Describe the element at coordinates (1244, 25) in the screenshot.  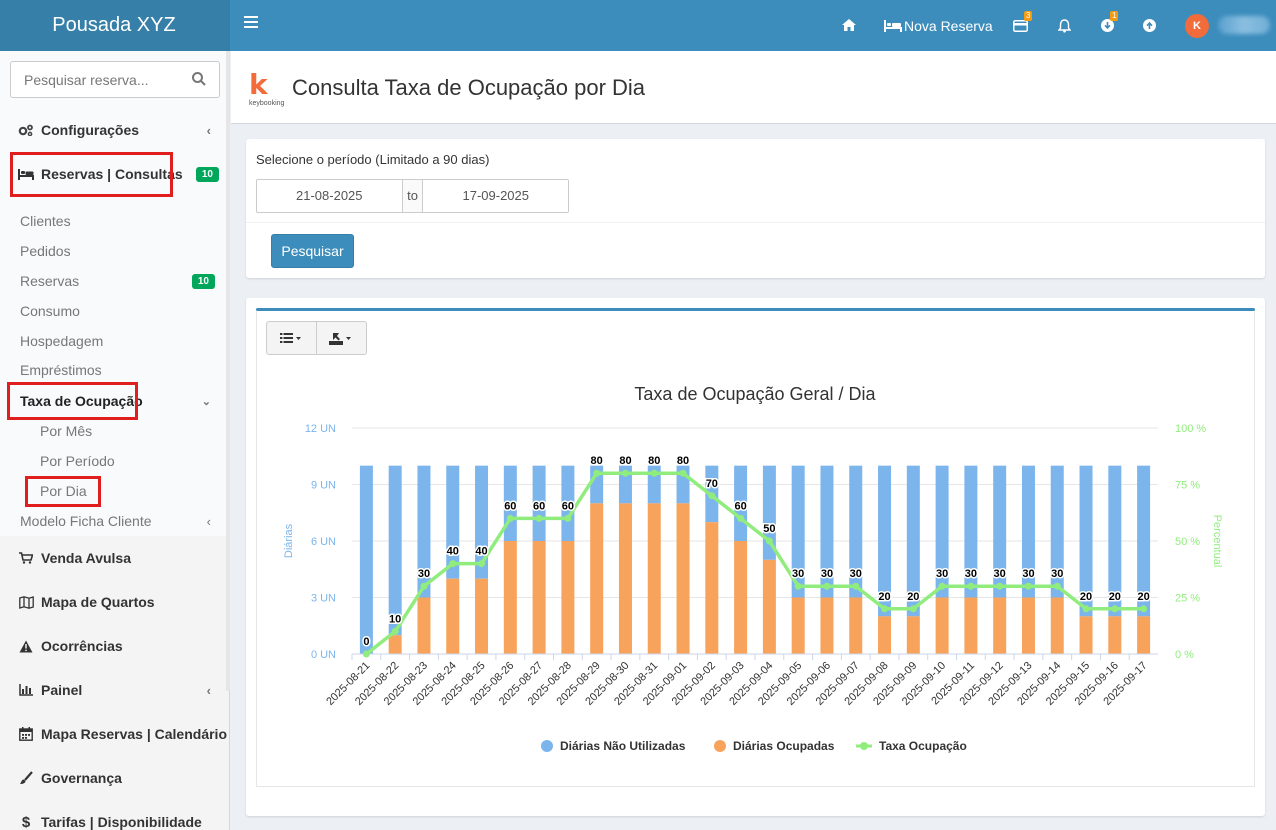
I see `user-name-blurred` at that location.